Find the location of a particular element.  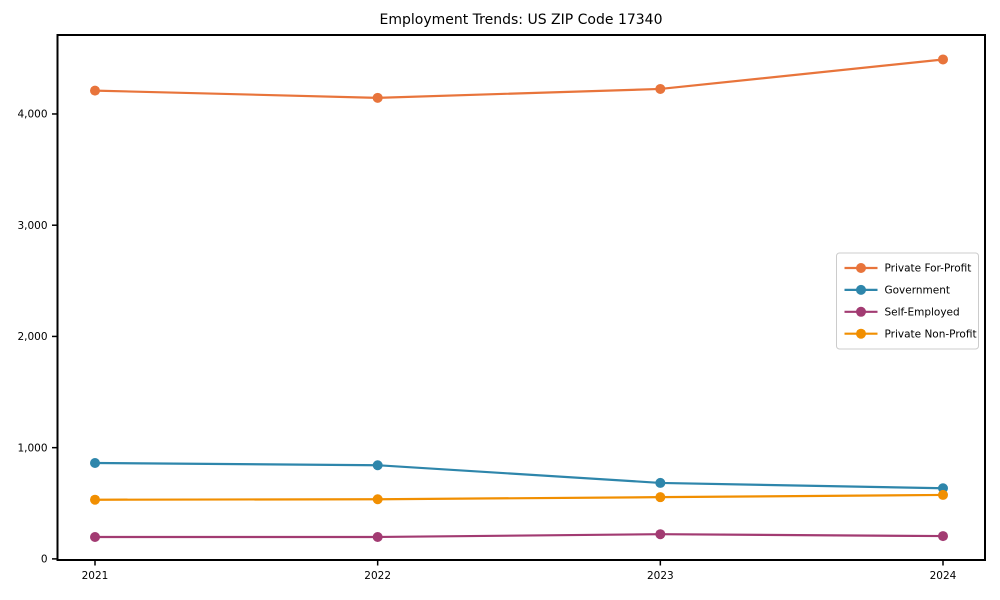

legend-item-label: Private For-Profit is located at coordinates (928, 269).